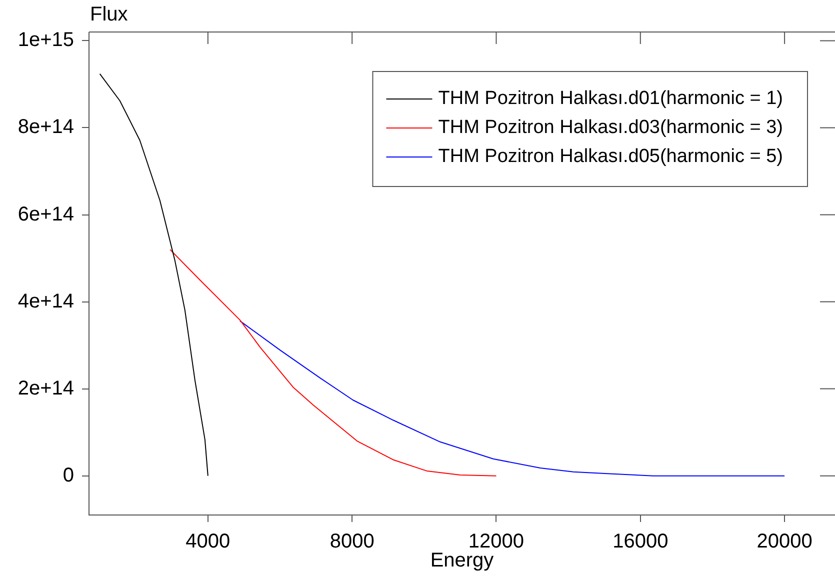 This screenshot has height=588, width=835. Describe the element at coordinates (46, 127) in the screenshot. I see `y-tick-label: 8e+14` at that location.